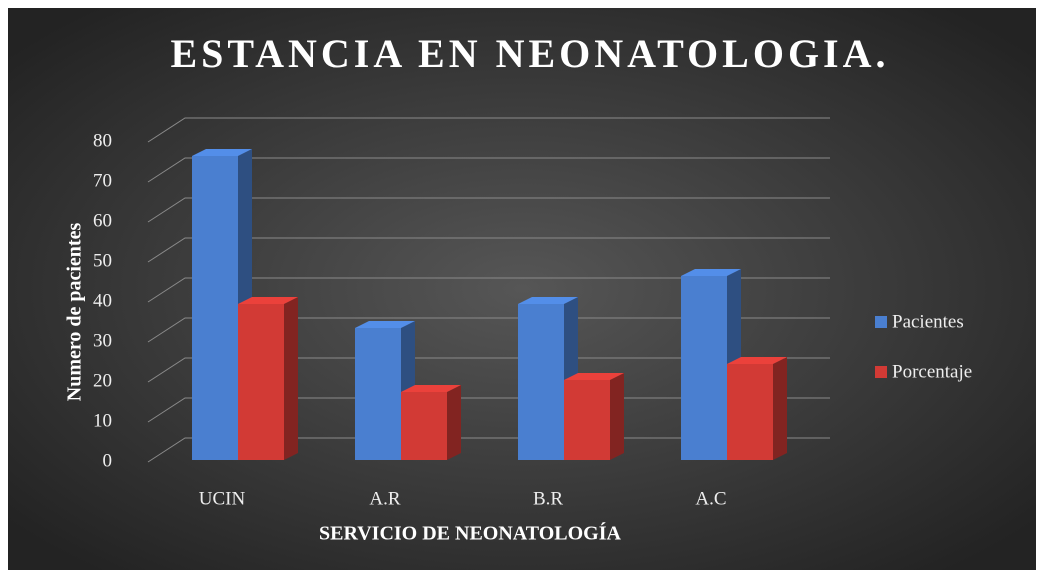 Image resolution: width=1044 pixels, height=580 pixels. I want to click on x-axis-label: SERVICIO DE NEONATOLOGÍA, so click(470, 533).